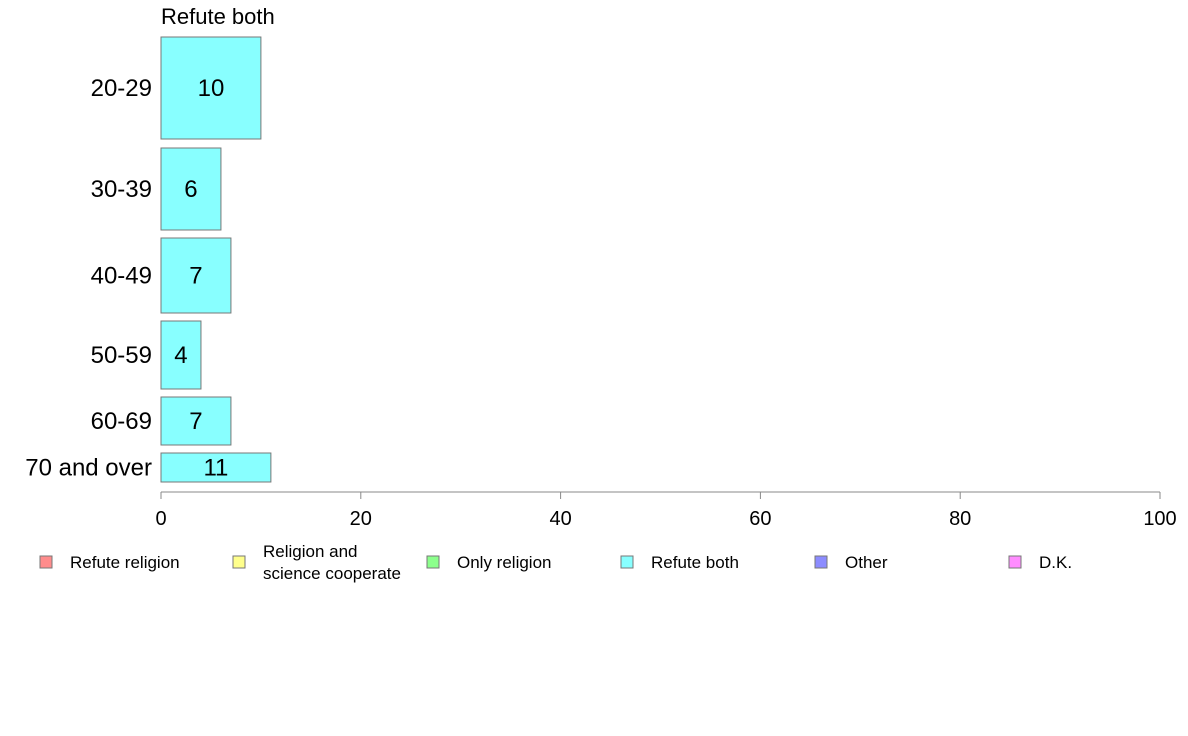 The image size is (1188, 736). I want to click on data-label: 4, so click(180, 355).